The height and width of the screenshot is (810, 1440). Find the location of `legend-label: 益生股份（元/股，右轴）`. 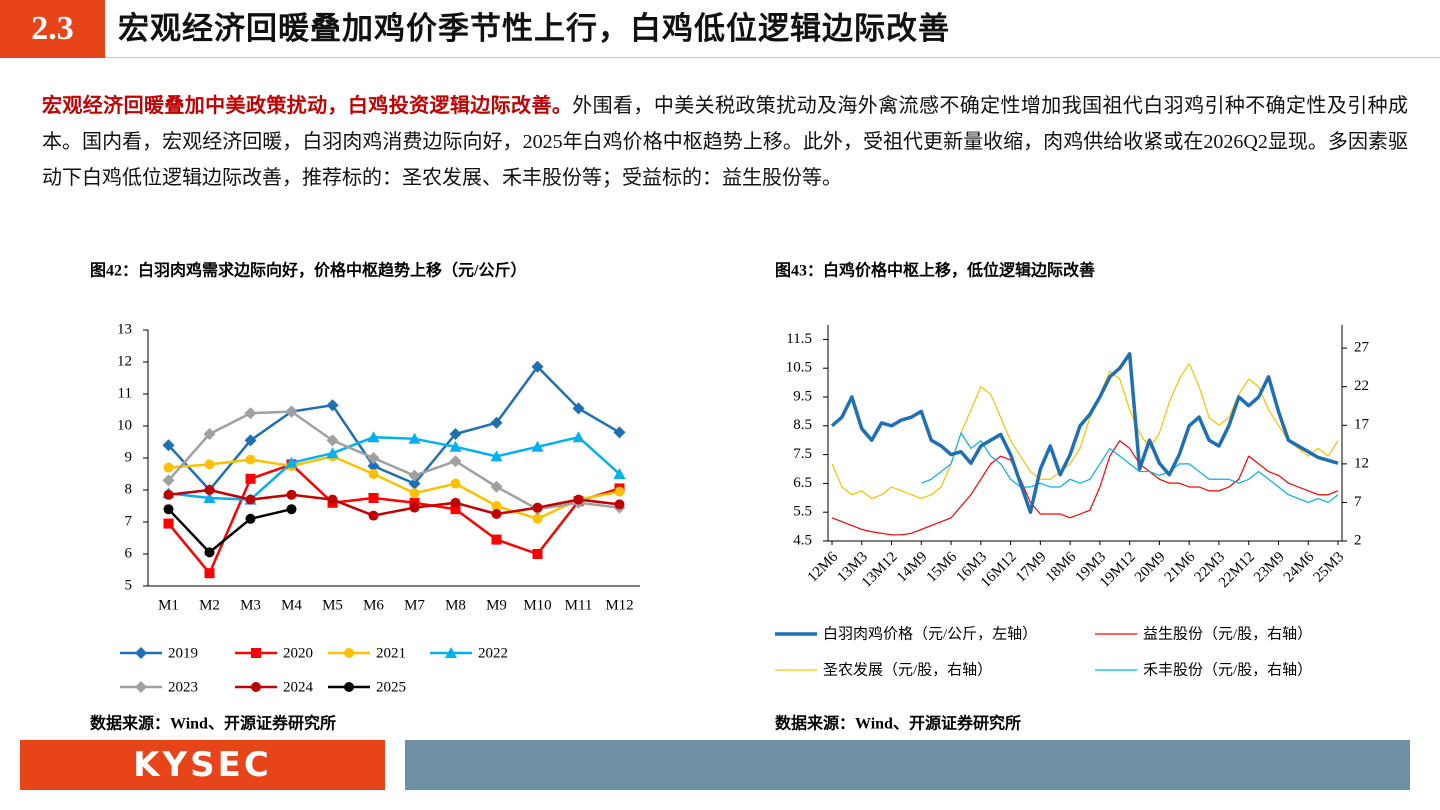

legend-label: 益生股份（元/股，右轴） is located at coordinates (1227, 633).